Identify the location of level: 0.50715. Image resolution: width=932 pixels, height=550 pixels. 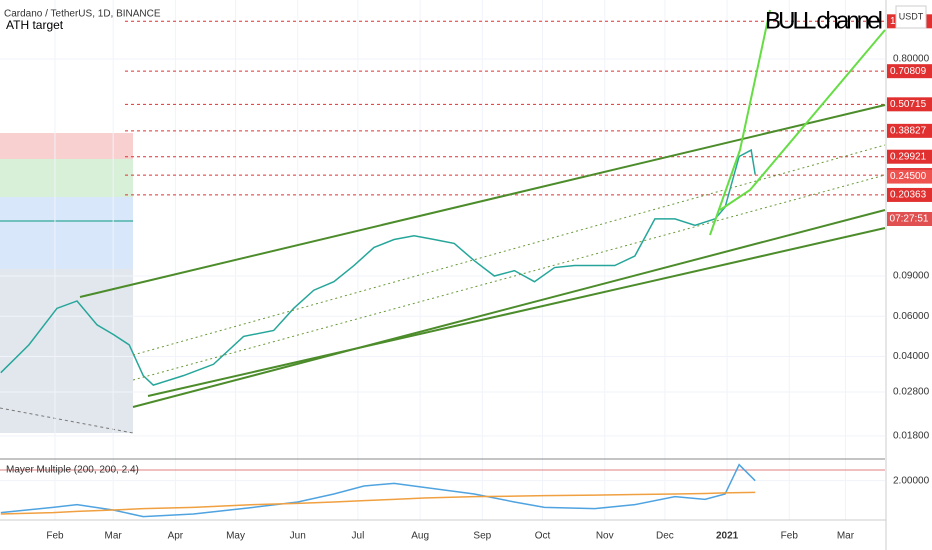
(528, 104).